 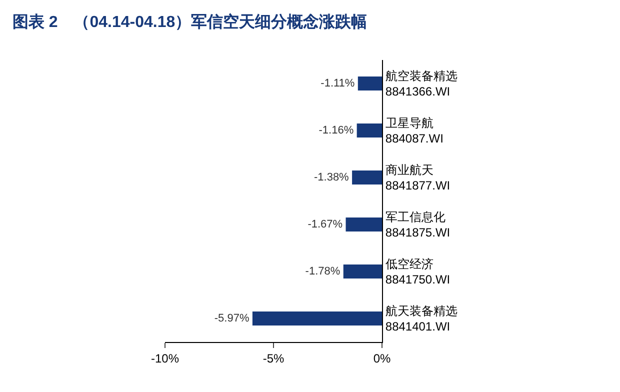 I want to click on data-label: -1.78%, so click(x=322, y=272).